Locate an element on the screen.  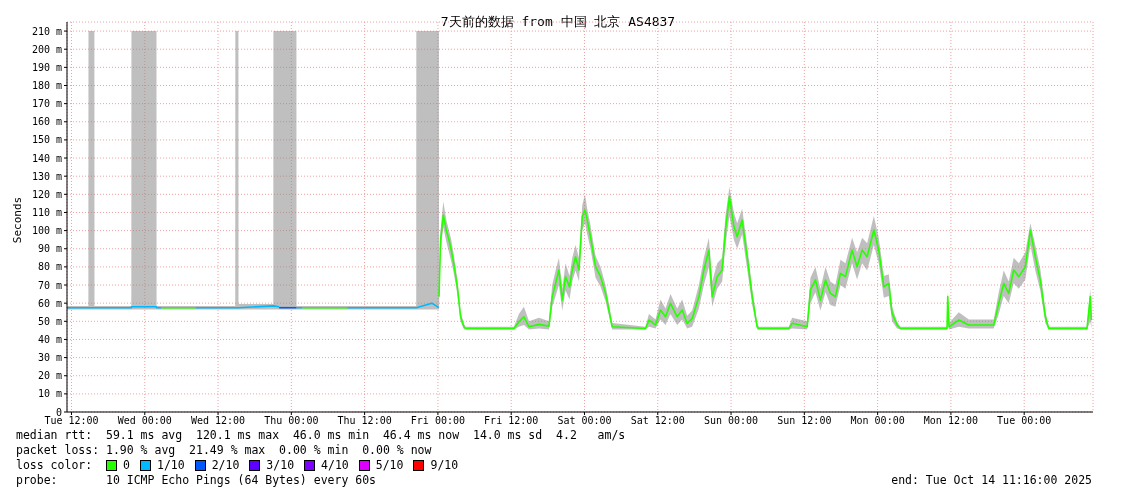
legend-label: 1/10 is located at coordinates (170, 465).